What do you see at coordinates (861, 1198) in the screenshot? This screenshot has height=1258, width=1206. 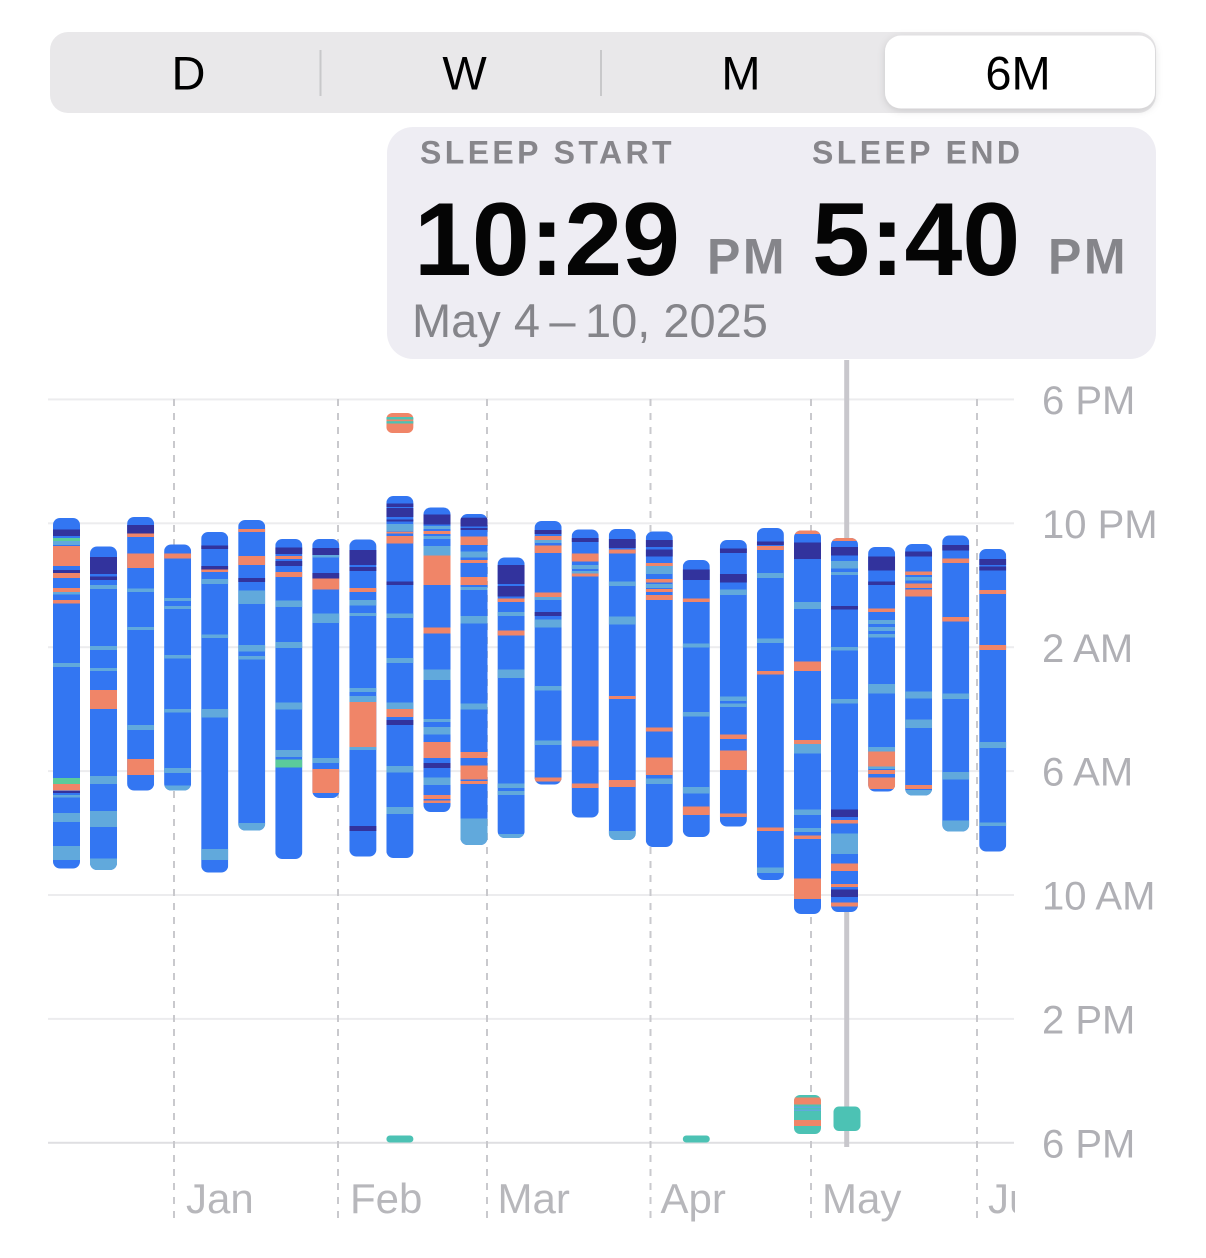 I see `svg-text: May` at bounding box center [861, 1198].